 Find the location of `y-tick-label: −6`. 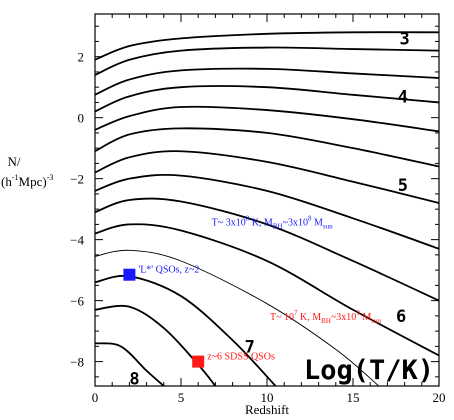

y-tick-label: −6 is located at coordinates (77, 301).